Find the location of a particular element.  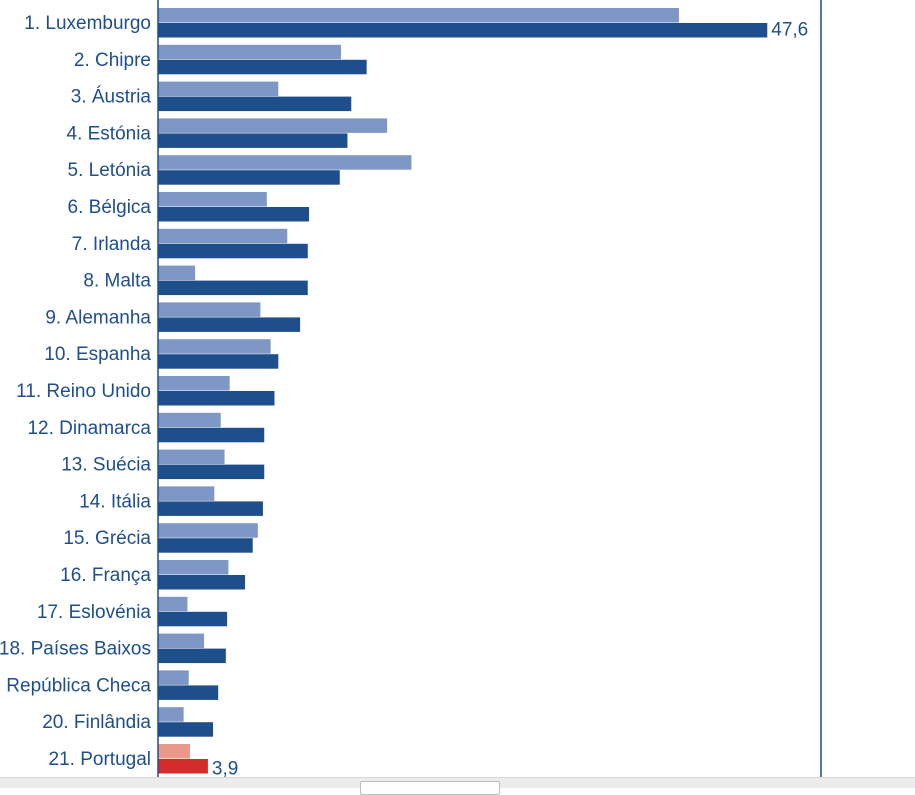

category-label-7-irlanda: 7. Irlanda is located at coordinates (112, 244).